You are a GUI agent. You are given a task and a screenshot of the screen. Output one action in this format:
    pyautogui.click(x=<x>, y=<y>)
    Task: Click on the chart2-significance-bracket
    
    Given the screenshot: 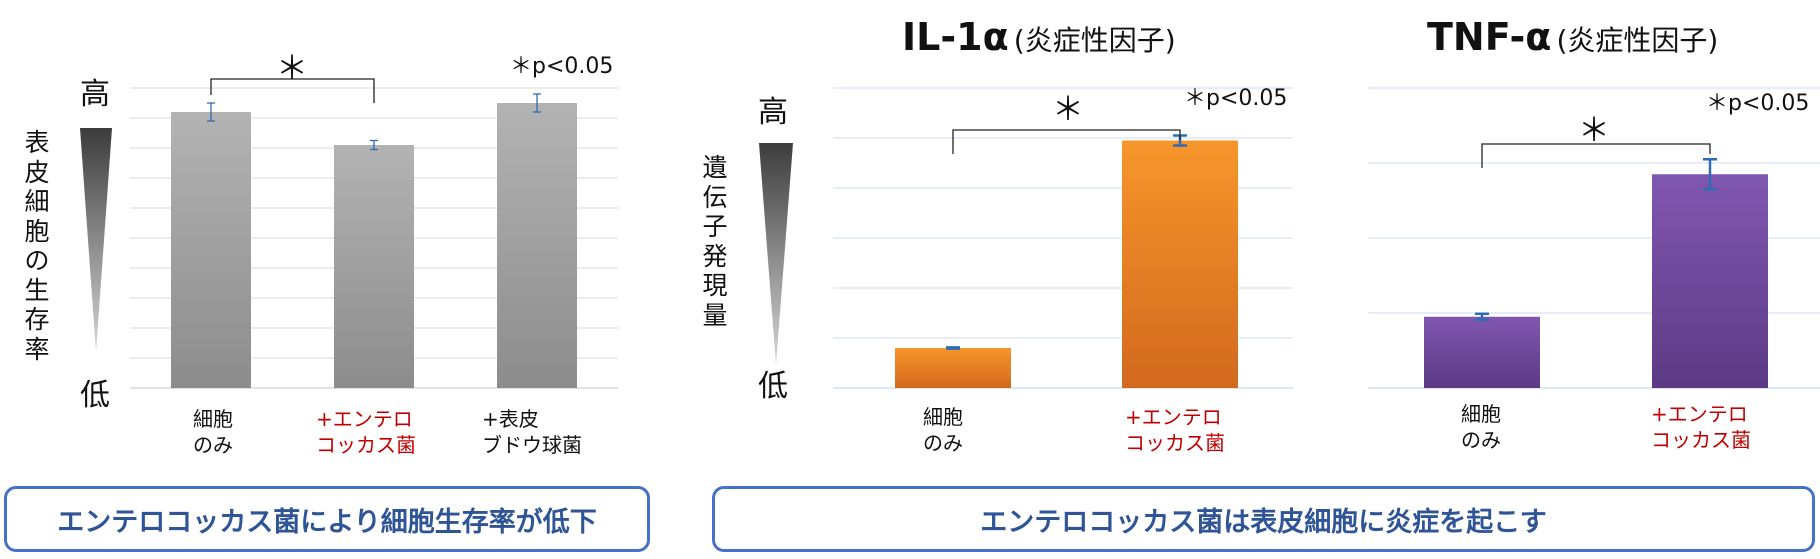 What is the action you would take?
    pyautogui.click(x=1066, y=141)
    